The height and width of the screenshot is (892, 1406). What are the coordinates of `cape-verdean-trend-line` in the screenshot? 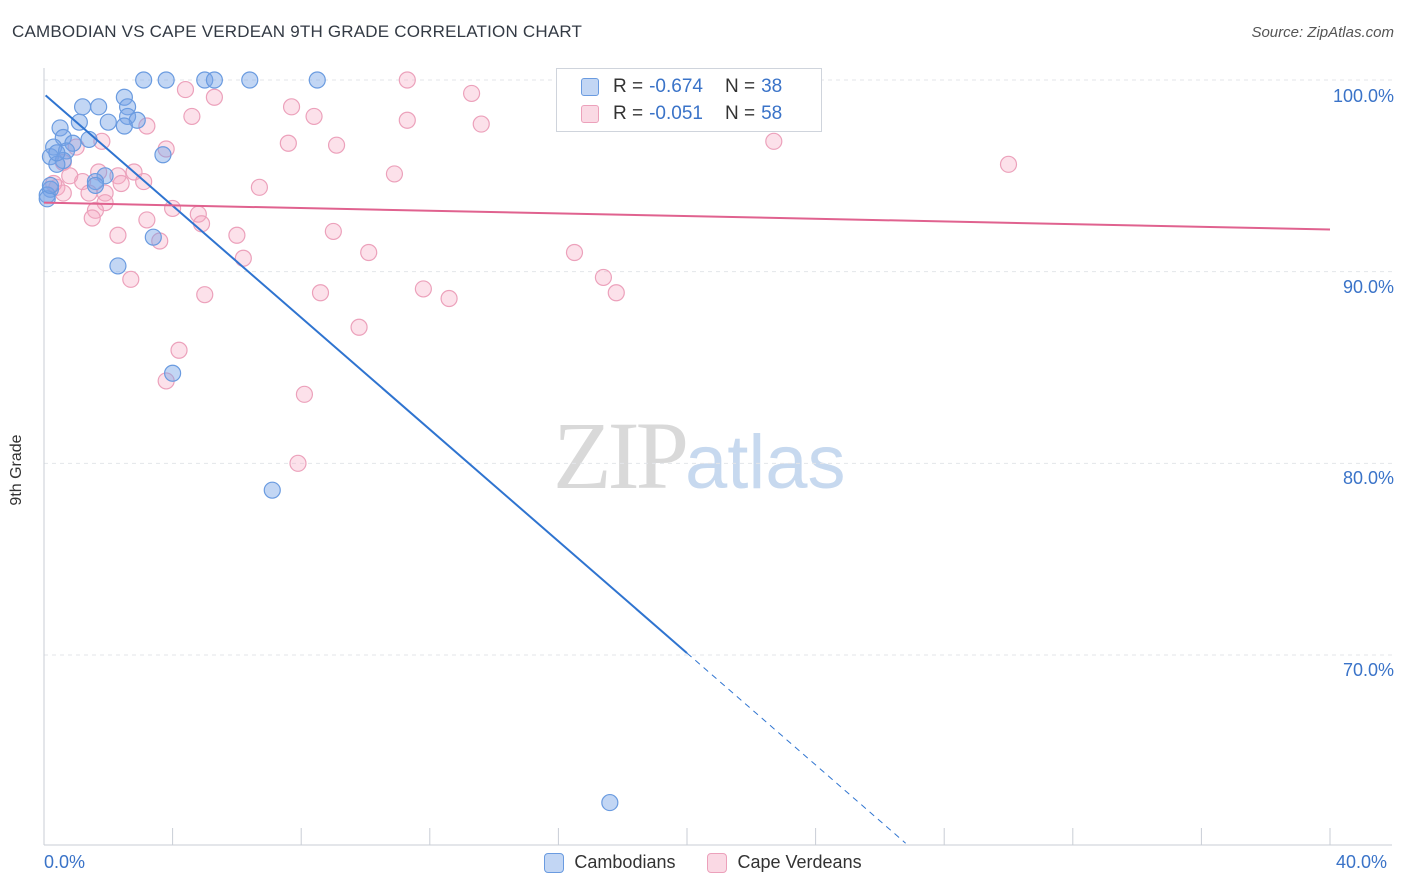 It's located at (687, 216).